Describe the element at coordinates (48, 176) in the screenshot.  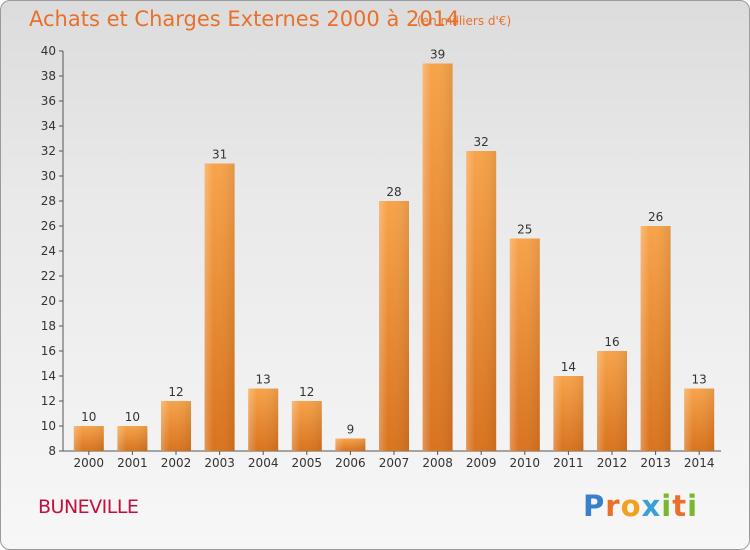
I see `y-tick-label: 30` at that location.